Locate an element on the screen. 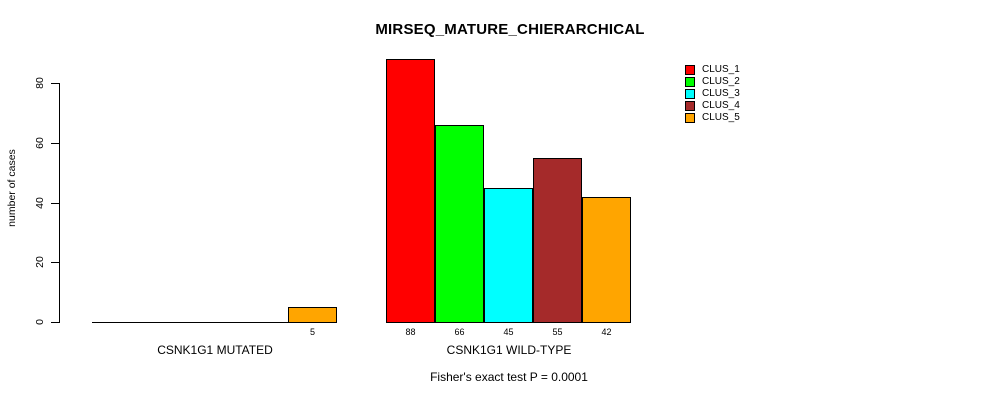 The width and height of the screenshot is (990, 400). bar-value-label: 55 is located at coordinates (557, 332).